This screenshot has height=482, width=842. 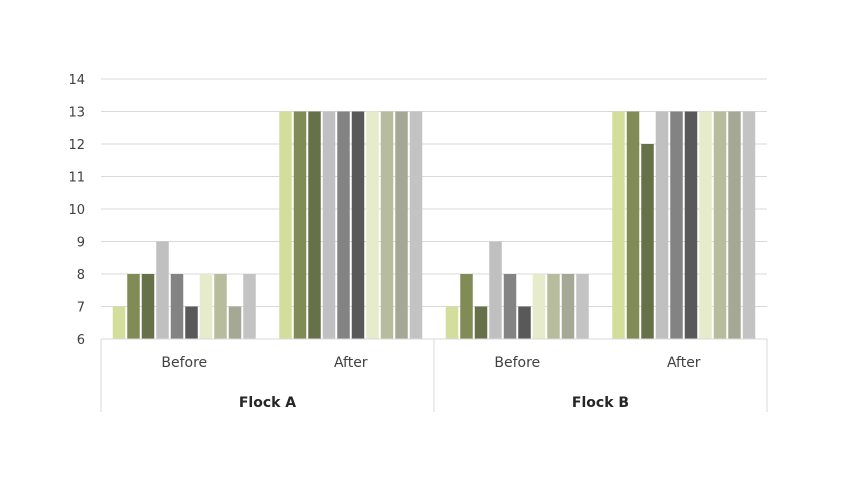 What do you see at coordinates (249, 306) in the screenshot?
I see `bar-s10-cat1` at bounding box center [249, 306].